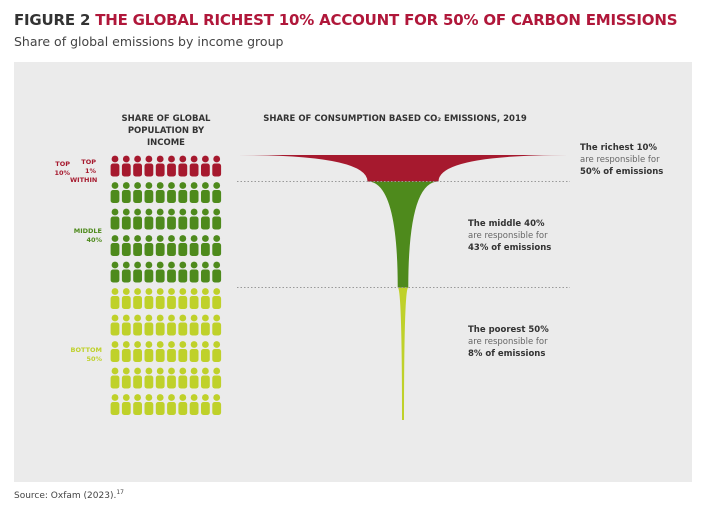 The image size is (720, 526). I want to click on funnel-segment, so click(403, 353).